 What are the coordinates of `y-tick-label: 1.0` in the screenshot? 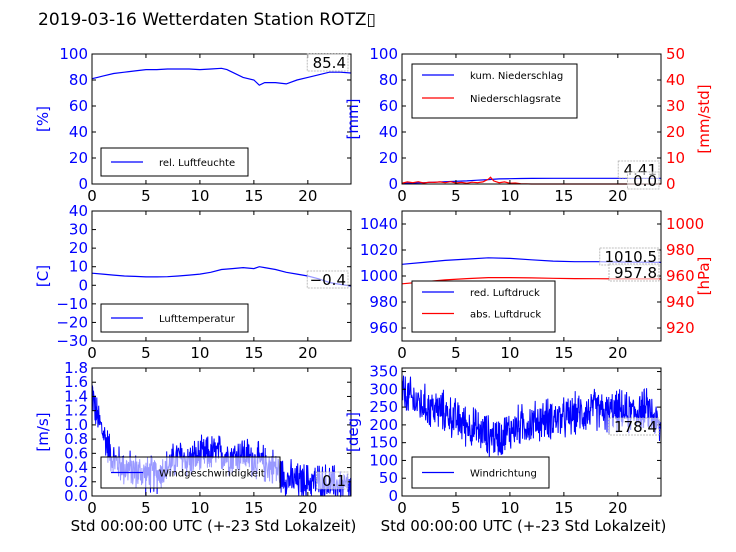 It's located at (76, 425).